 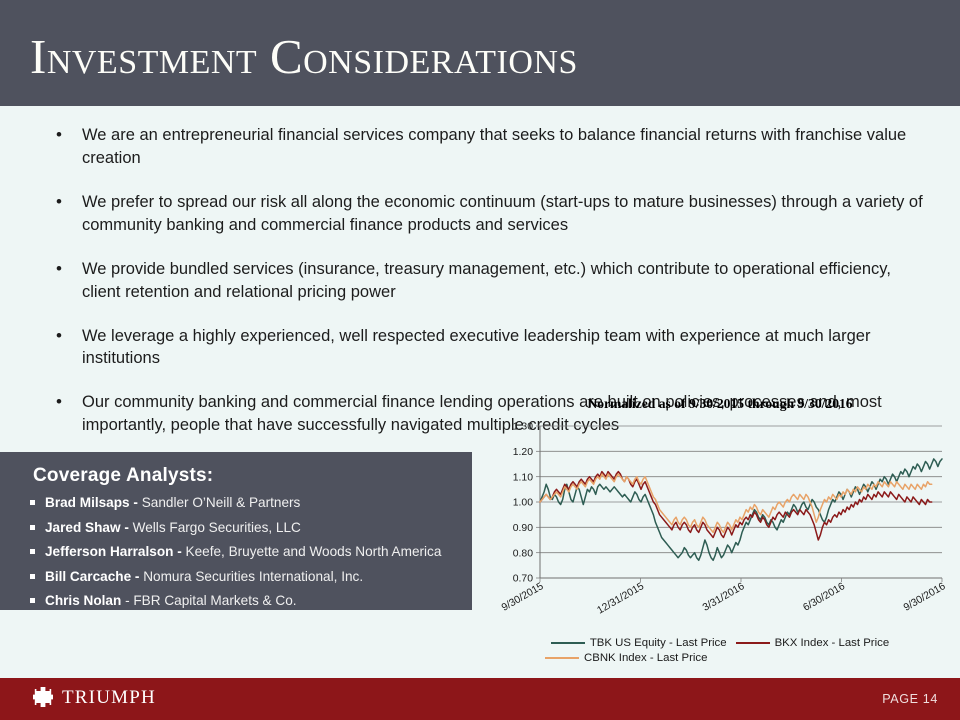 I want to click on brand-logo: TRIUMPH, so click(x=94, y=697).